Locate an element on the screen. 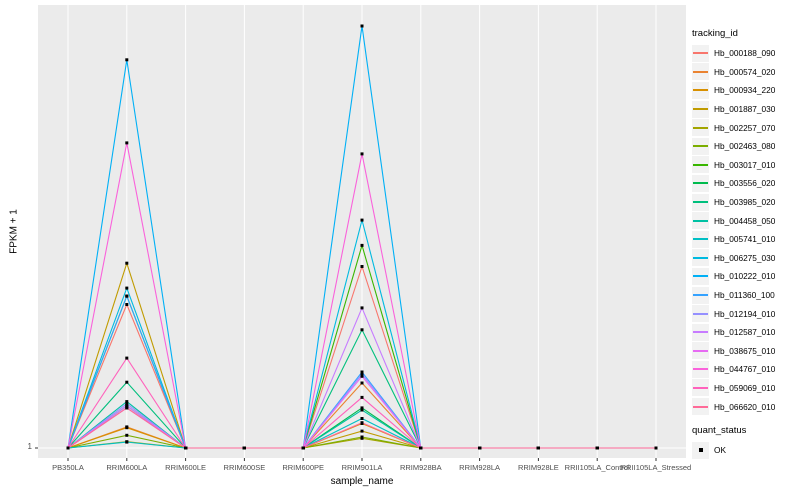 This screenshot has width=800, height=500. legend-item-label: Hb_000574_020 is located at coordinates (745, 71).